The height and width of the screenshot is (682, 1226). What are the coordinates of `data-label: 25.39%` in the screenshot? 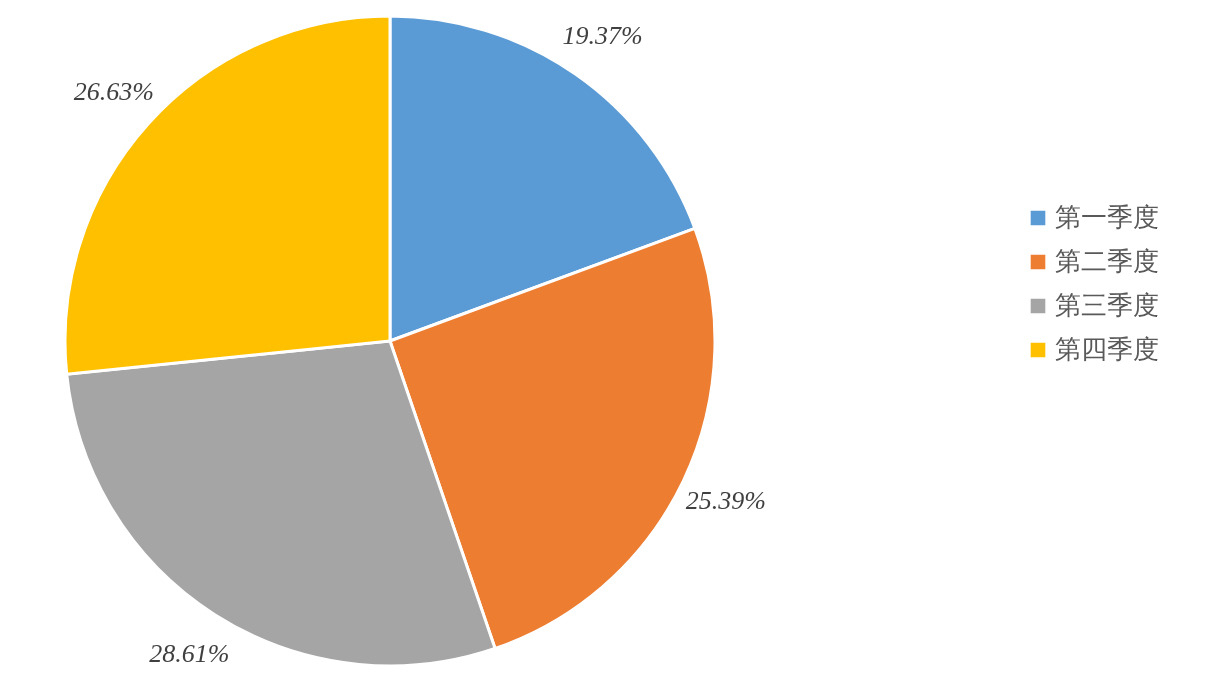 It's located at (726, 500).